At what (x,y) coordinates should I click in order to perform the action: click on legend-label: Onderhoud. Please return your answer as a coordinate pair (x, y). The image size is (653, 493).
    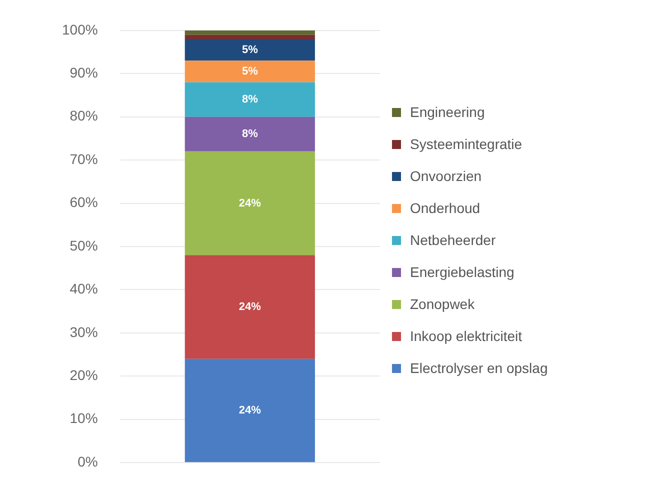
    Looking at the image, I should click on (445, 208).